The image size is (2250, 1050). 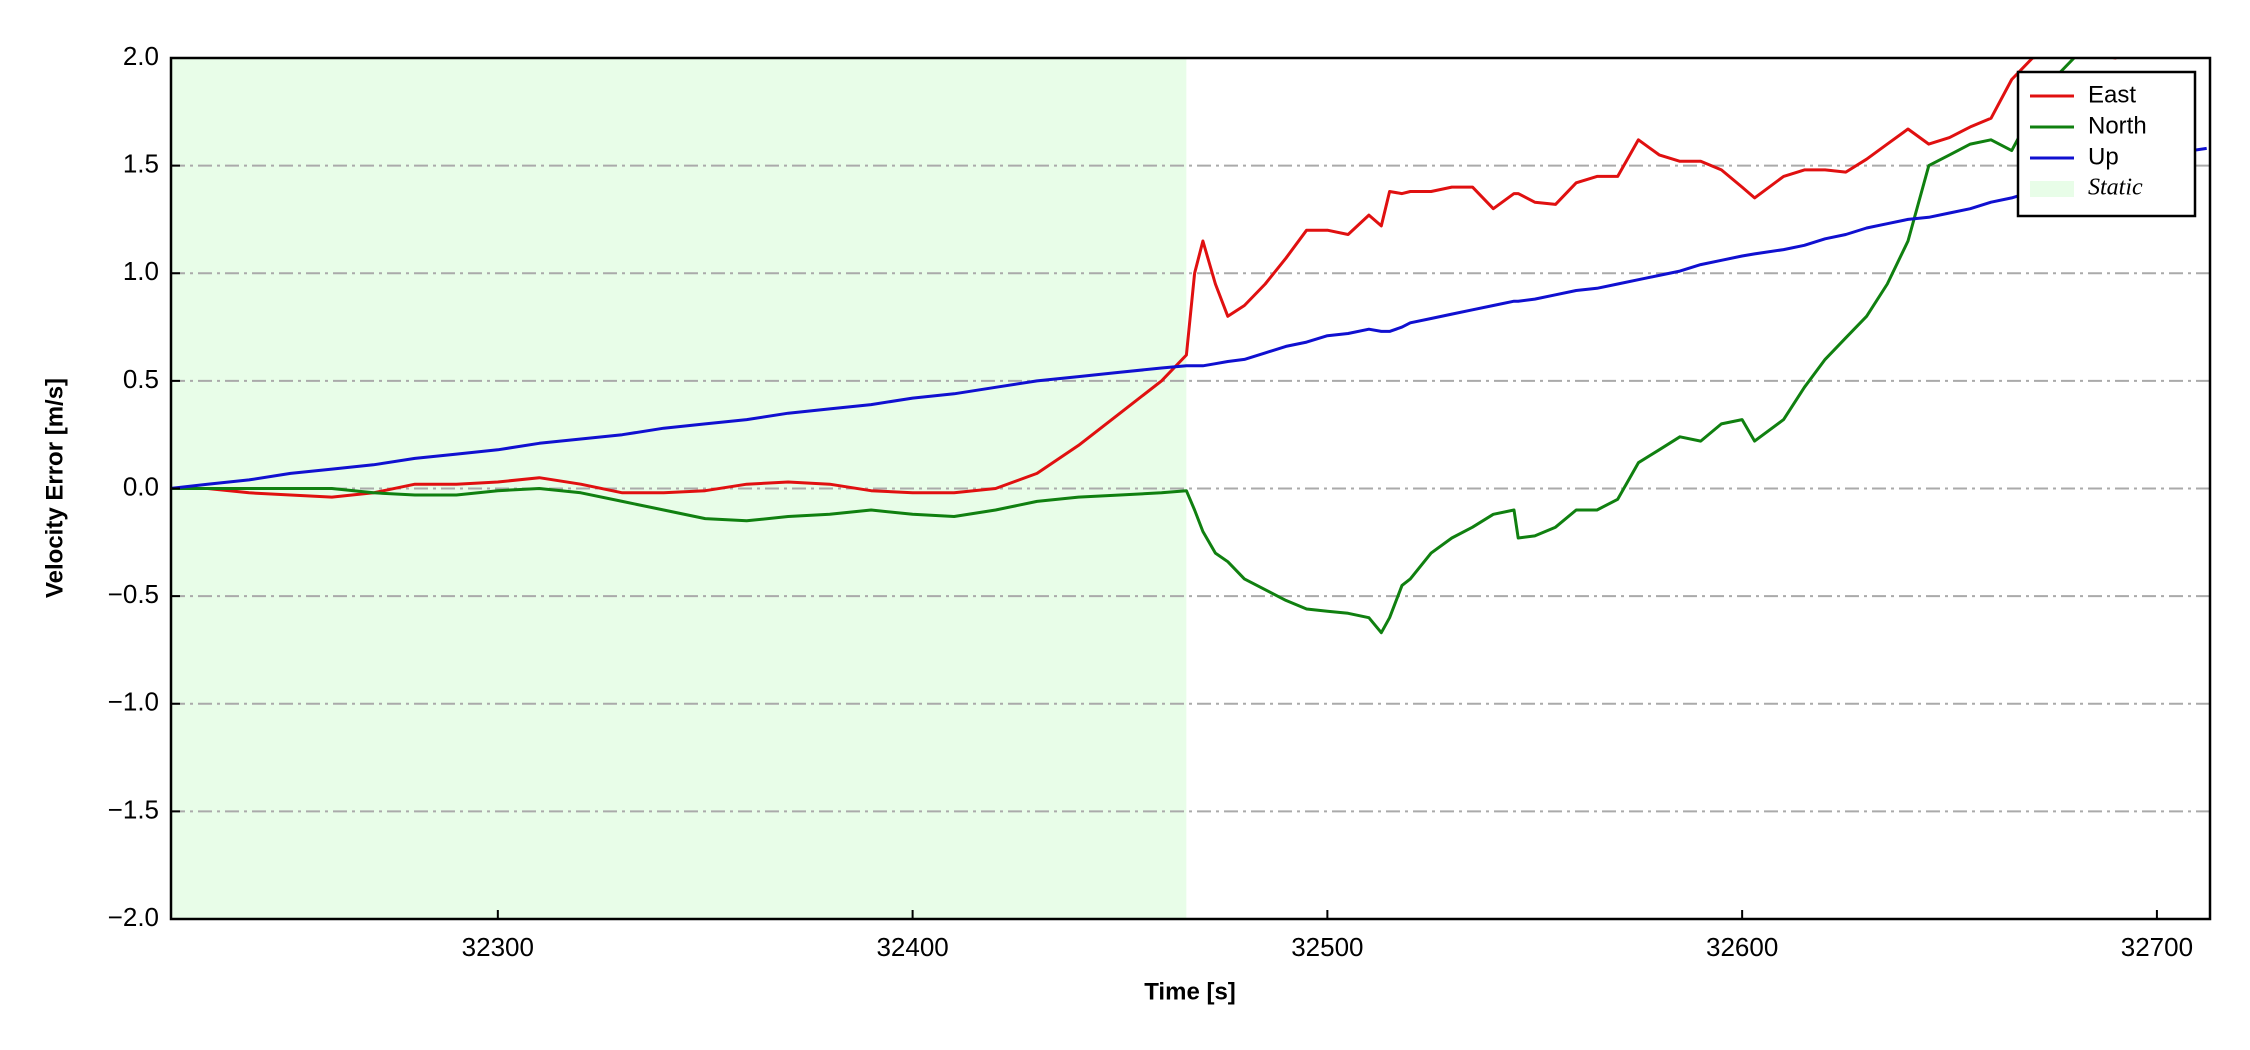 What do you see at coordinates (141, 271) in the screenshot?
I see `y-tick-label: 1.0` at bounding box center [141, 271].